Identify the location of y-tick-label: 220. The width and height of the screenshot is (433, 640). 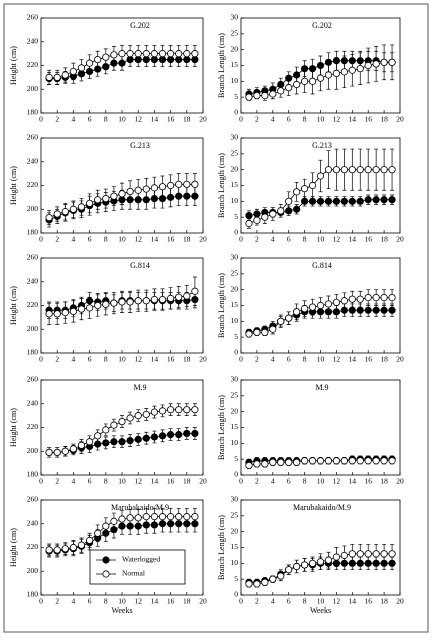
(33, 426).